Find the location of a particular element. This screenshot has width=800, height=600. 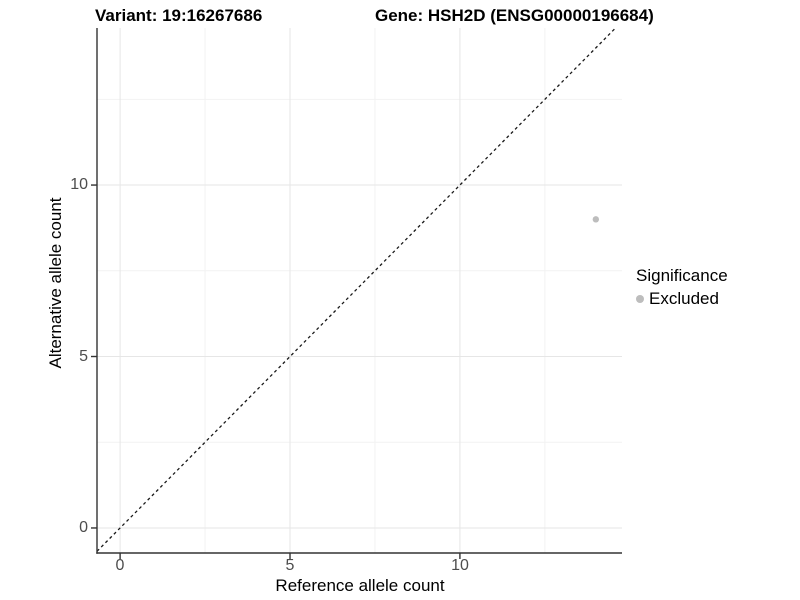

x-tick-label: 0 is located at coordinates (120, 565).